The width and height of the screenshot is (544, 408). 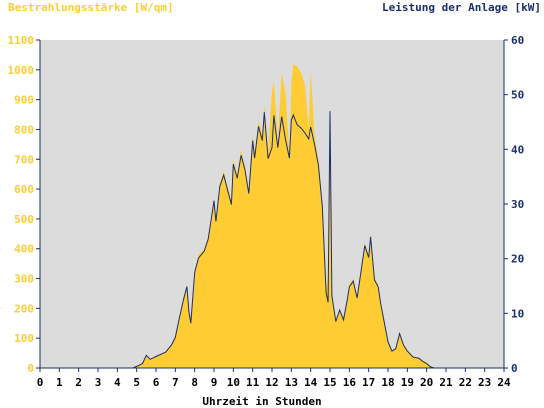 I want to click on y-right-tick-label: 20, so click(x=517, y=259).